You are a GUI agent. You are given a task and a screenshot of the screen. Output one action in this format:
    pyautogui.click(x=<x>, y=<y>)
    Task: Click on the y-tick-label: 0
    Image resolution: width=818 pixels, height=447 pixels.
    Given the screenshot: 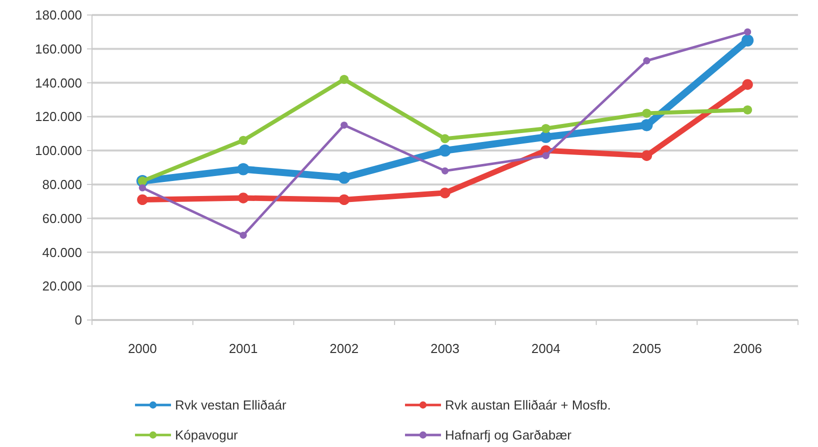 What is the action you would take?
    pyautogui.click(x=78, y=320)
    